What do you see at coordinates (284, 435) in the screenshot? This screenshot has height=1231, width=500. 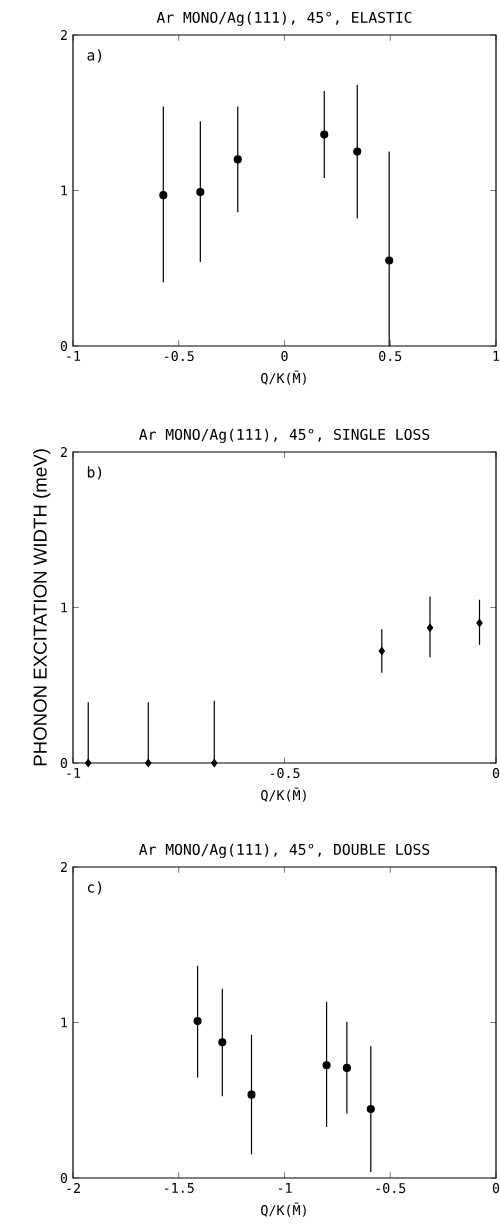 I see `chart-title: Ar MONO/Ag(111), 45°, SINGLE LOSS` at bounding box center [284, 435].